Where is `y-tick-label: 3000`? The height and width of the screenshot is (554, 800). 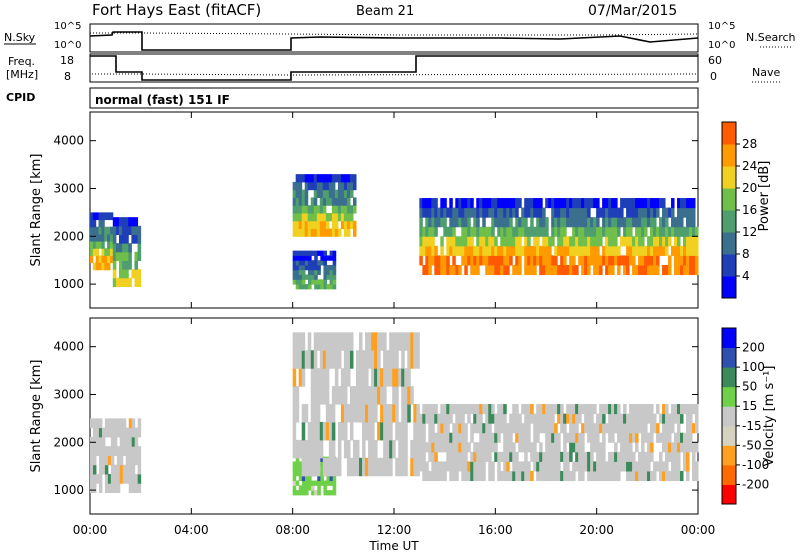 y-tick-label: 3000 is located at coordinates (68, 188).